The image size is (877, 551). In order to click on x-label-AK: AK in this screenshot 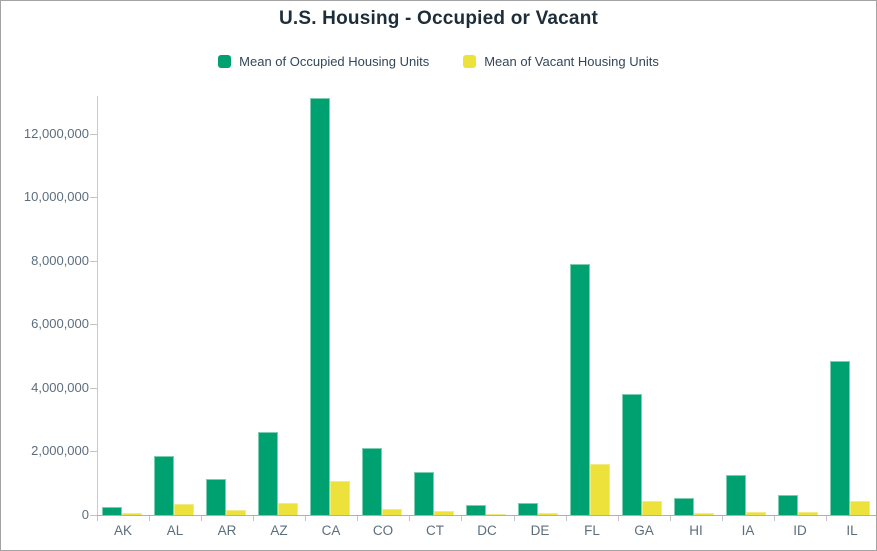, I will do `click(122, 530)`.